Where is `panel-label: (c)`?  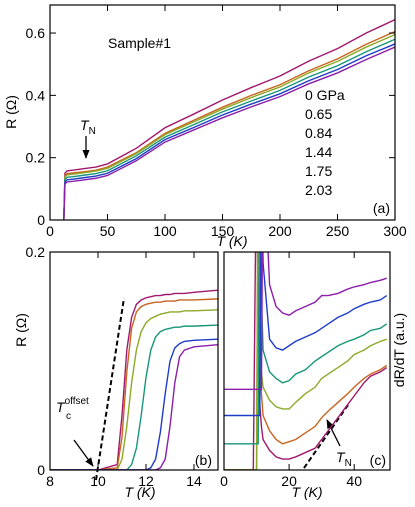
panel-label: (c) is located at coordinates (378, 460).